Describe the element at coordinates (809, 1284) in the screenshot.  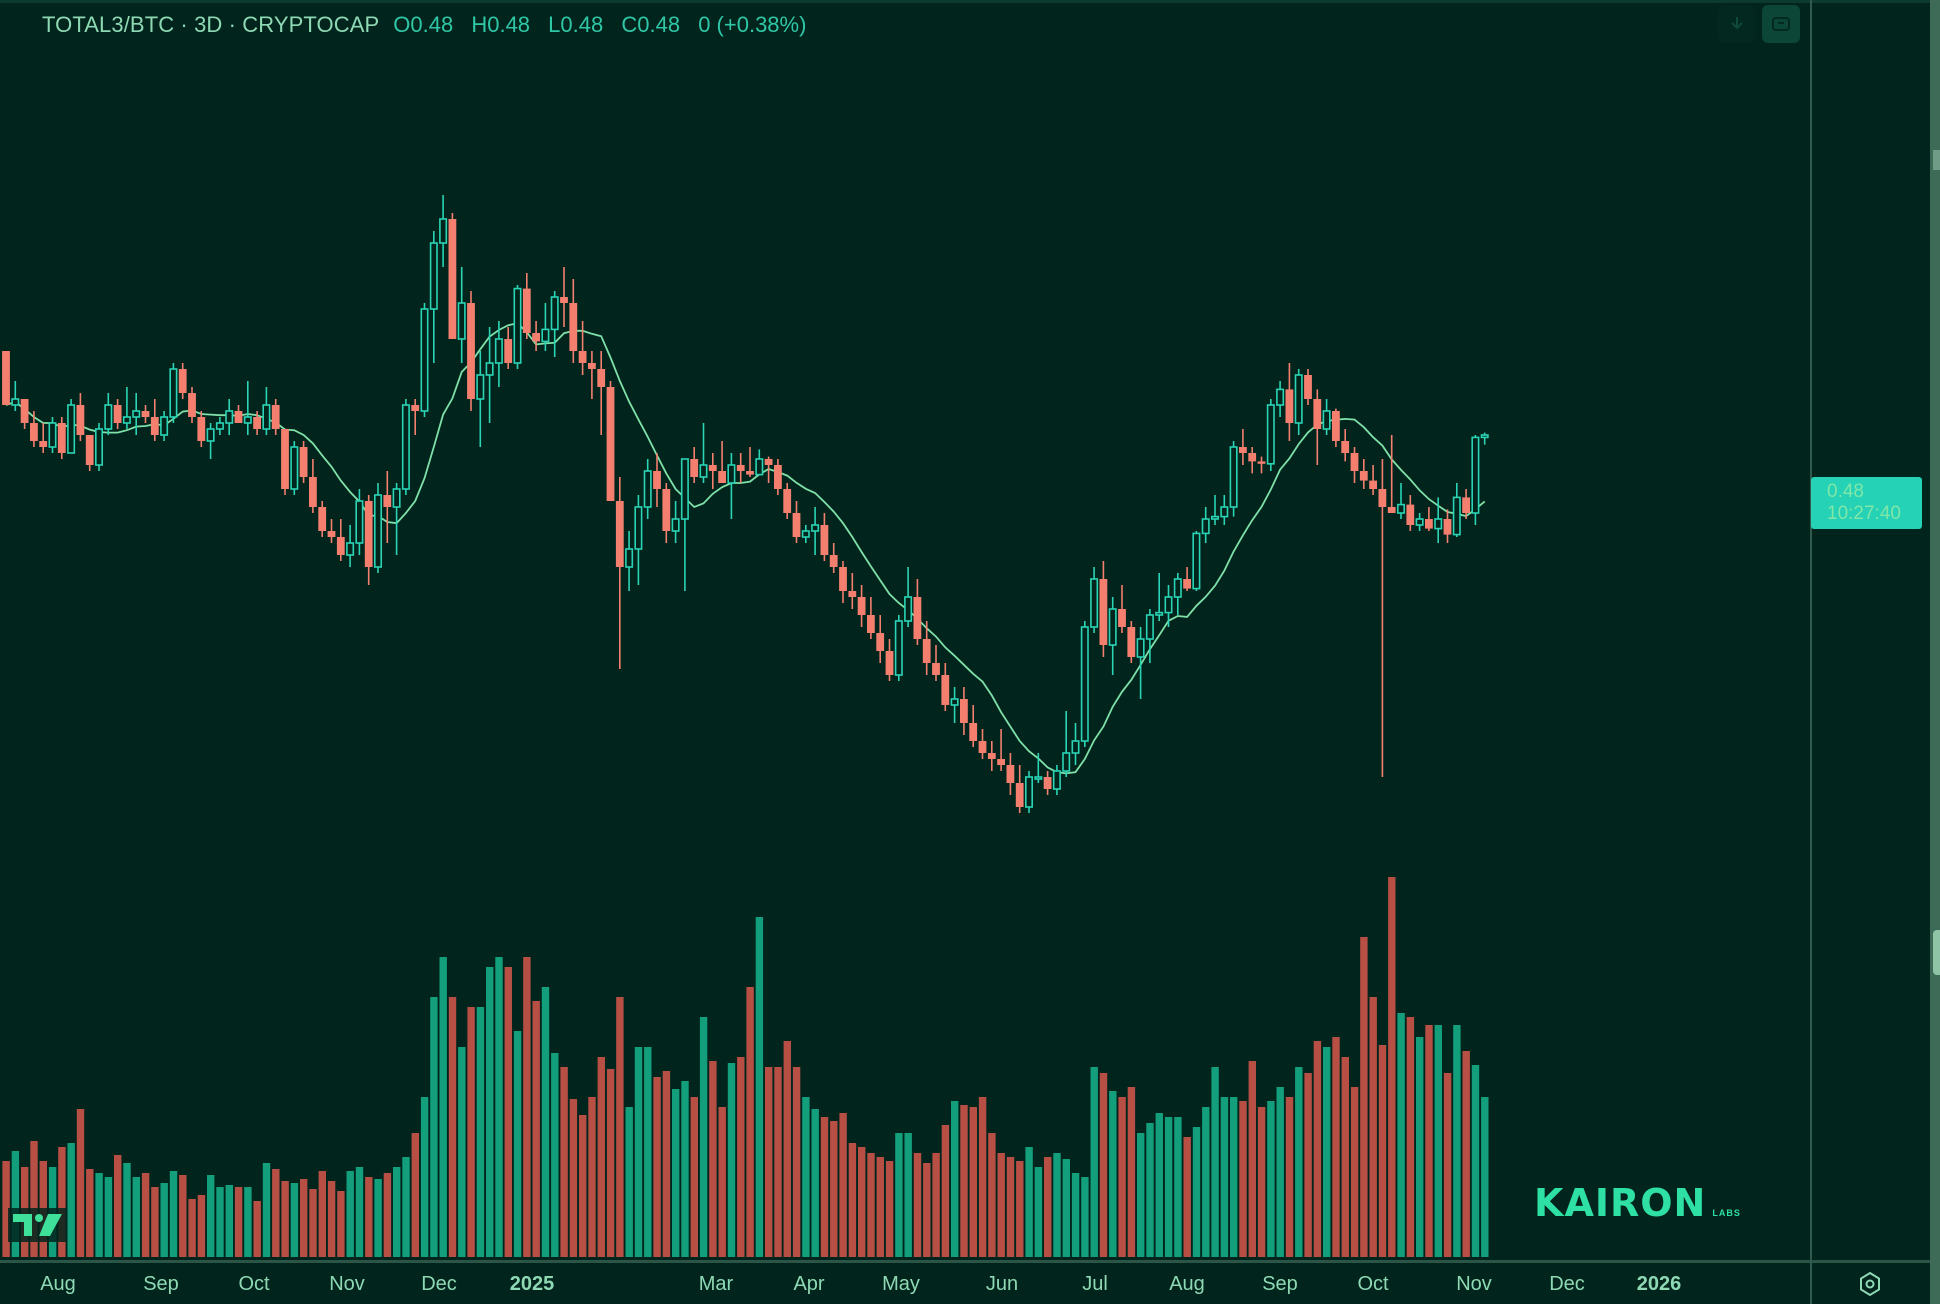
I see `time-tick: Apr` at that location.